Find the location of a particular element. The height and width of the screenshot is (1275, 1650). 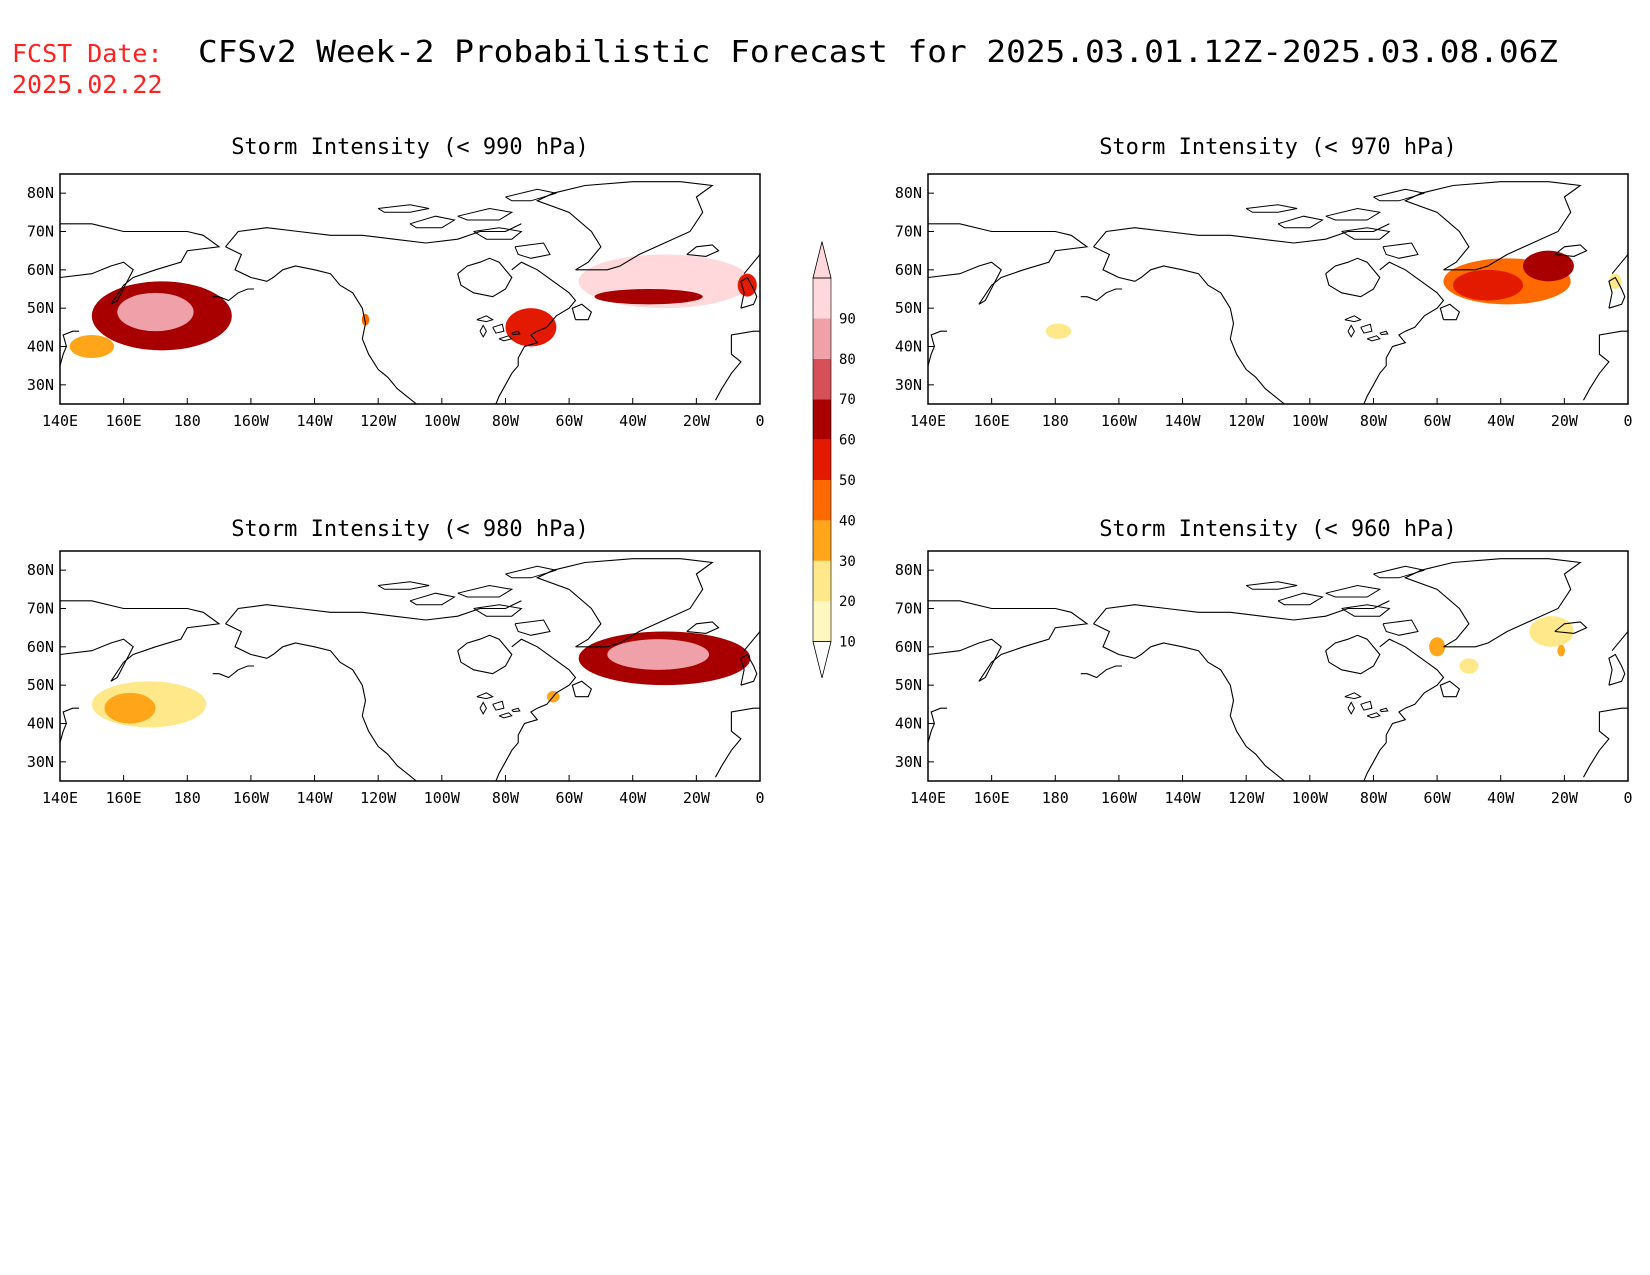

colorbar-label: 90 is located at coordinates (847, 319).